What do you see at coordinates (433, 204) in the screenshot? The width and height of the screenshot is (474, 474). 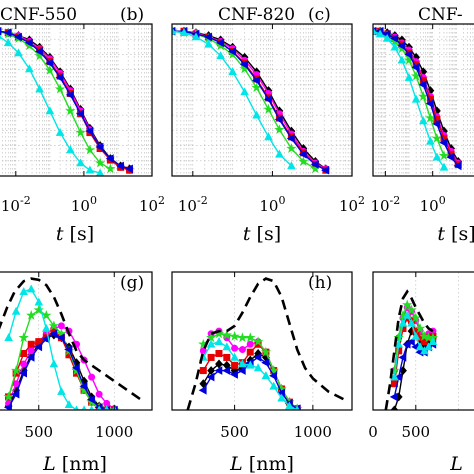 I see `x-tick-label: 10⁰` at bounding box center [433, 204].